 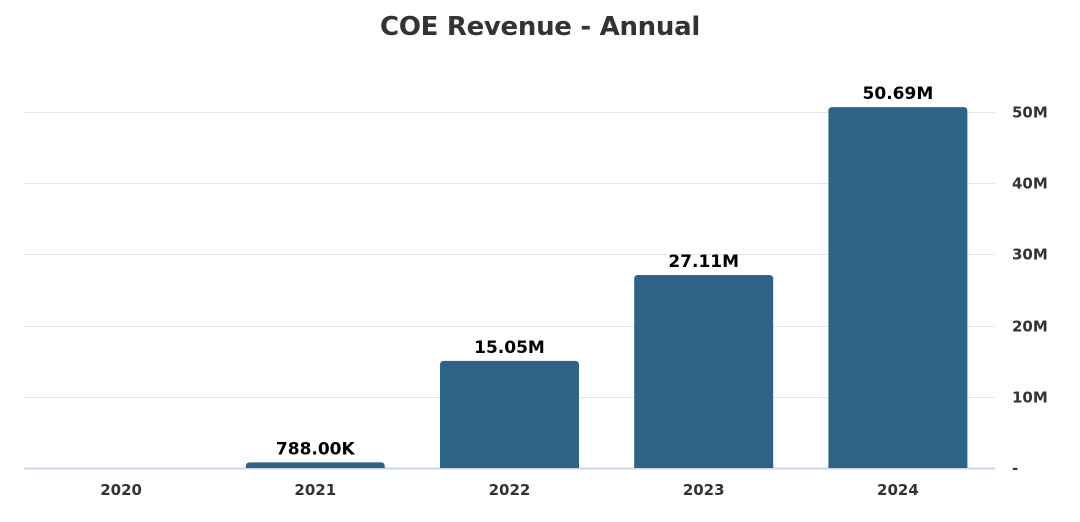 I want to click on x-tick-label: 2023, so click(x=704, y=490).